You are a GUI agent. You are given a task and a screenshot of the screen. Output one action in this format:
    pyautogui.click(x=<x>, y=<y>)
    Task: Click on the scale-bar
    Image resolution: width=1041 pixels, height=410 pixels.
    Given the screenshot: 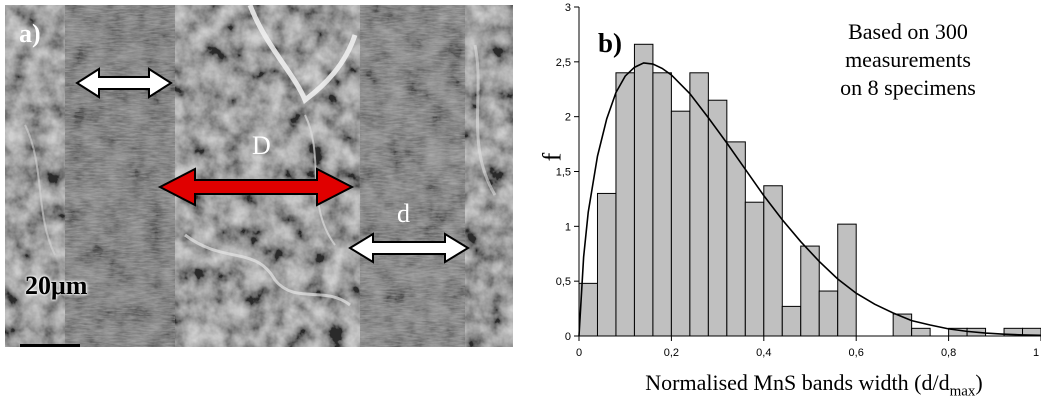 What is the action you would take?
    pyautogui.click(x=50, y=345)
    